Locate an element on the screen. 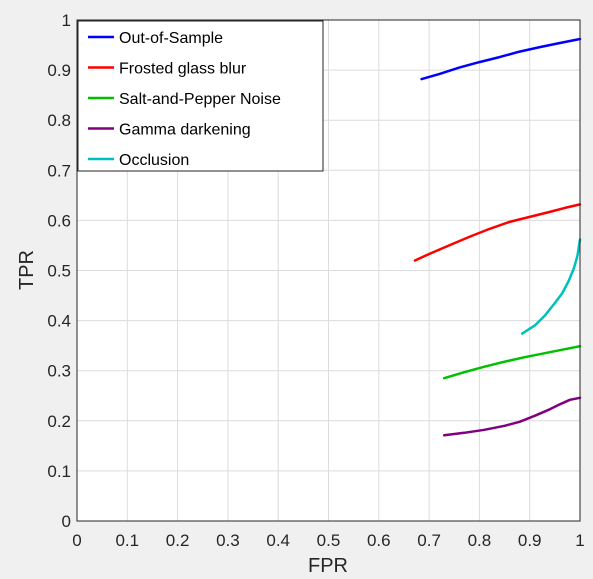  x-tick-label: 0.9 is located at coordinates (530, 540).